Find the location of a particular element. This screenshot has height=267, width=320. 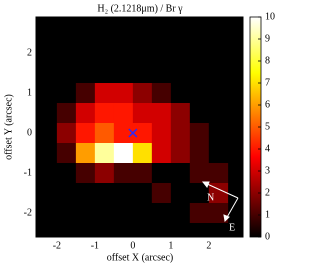

x-tick-label: -1 is located at coordinates (95, 245).